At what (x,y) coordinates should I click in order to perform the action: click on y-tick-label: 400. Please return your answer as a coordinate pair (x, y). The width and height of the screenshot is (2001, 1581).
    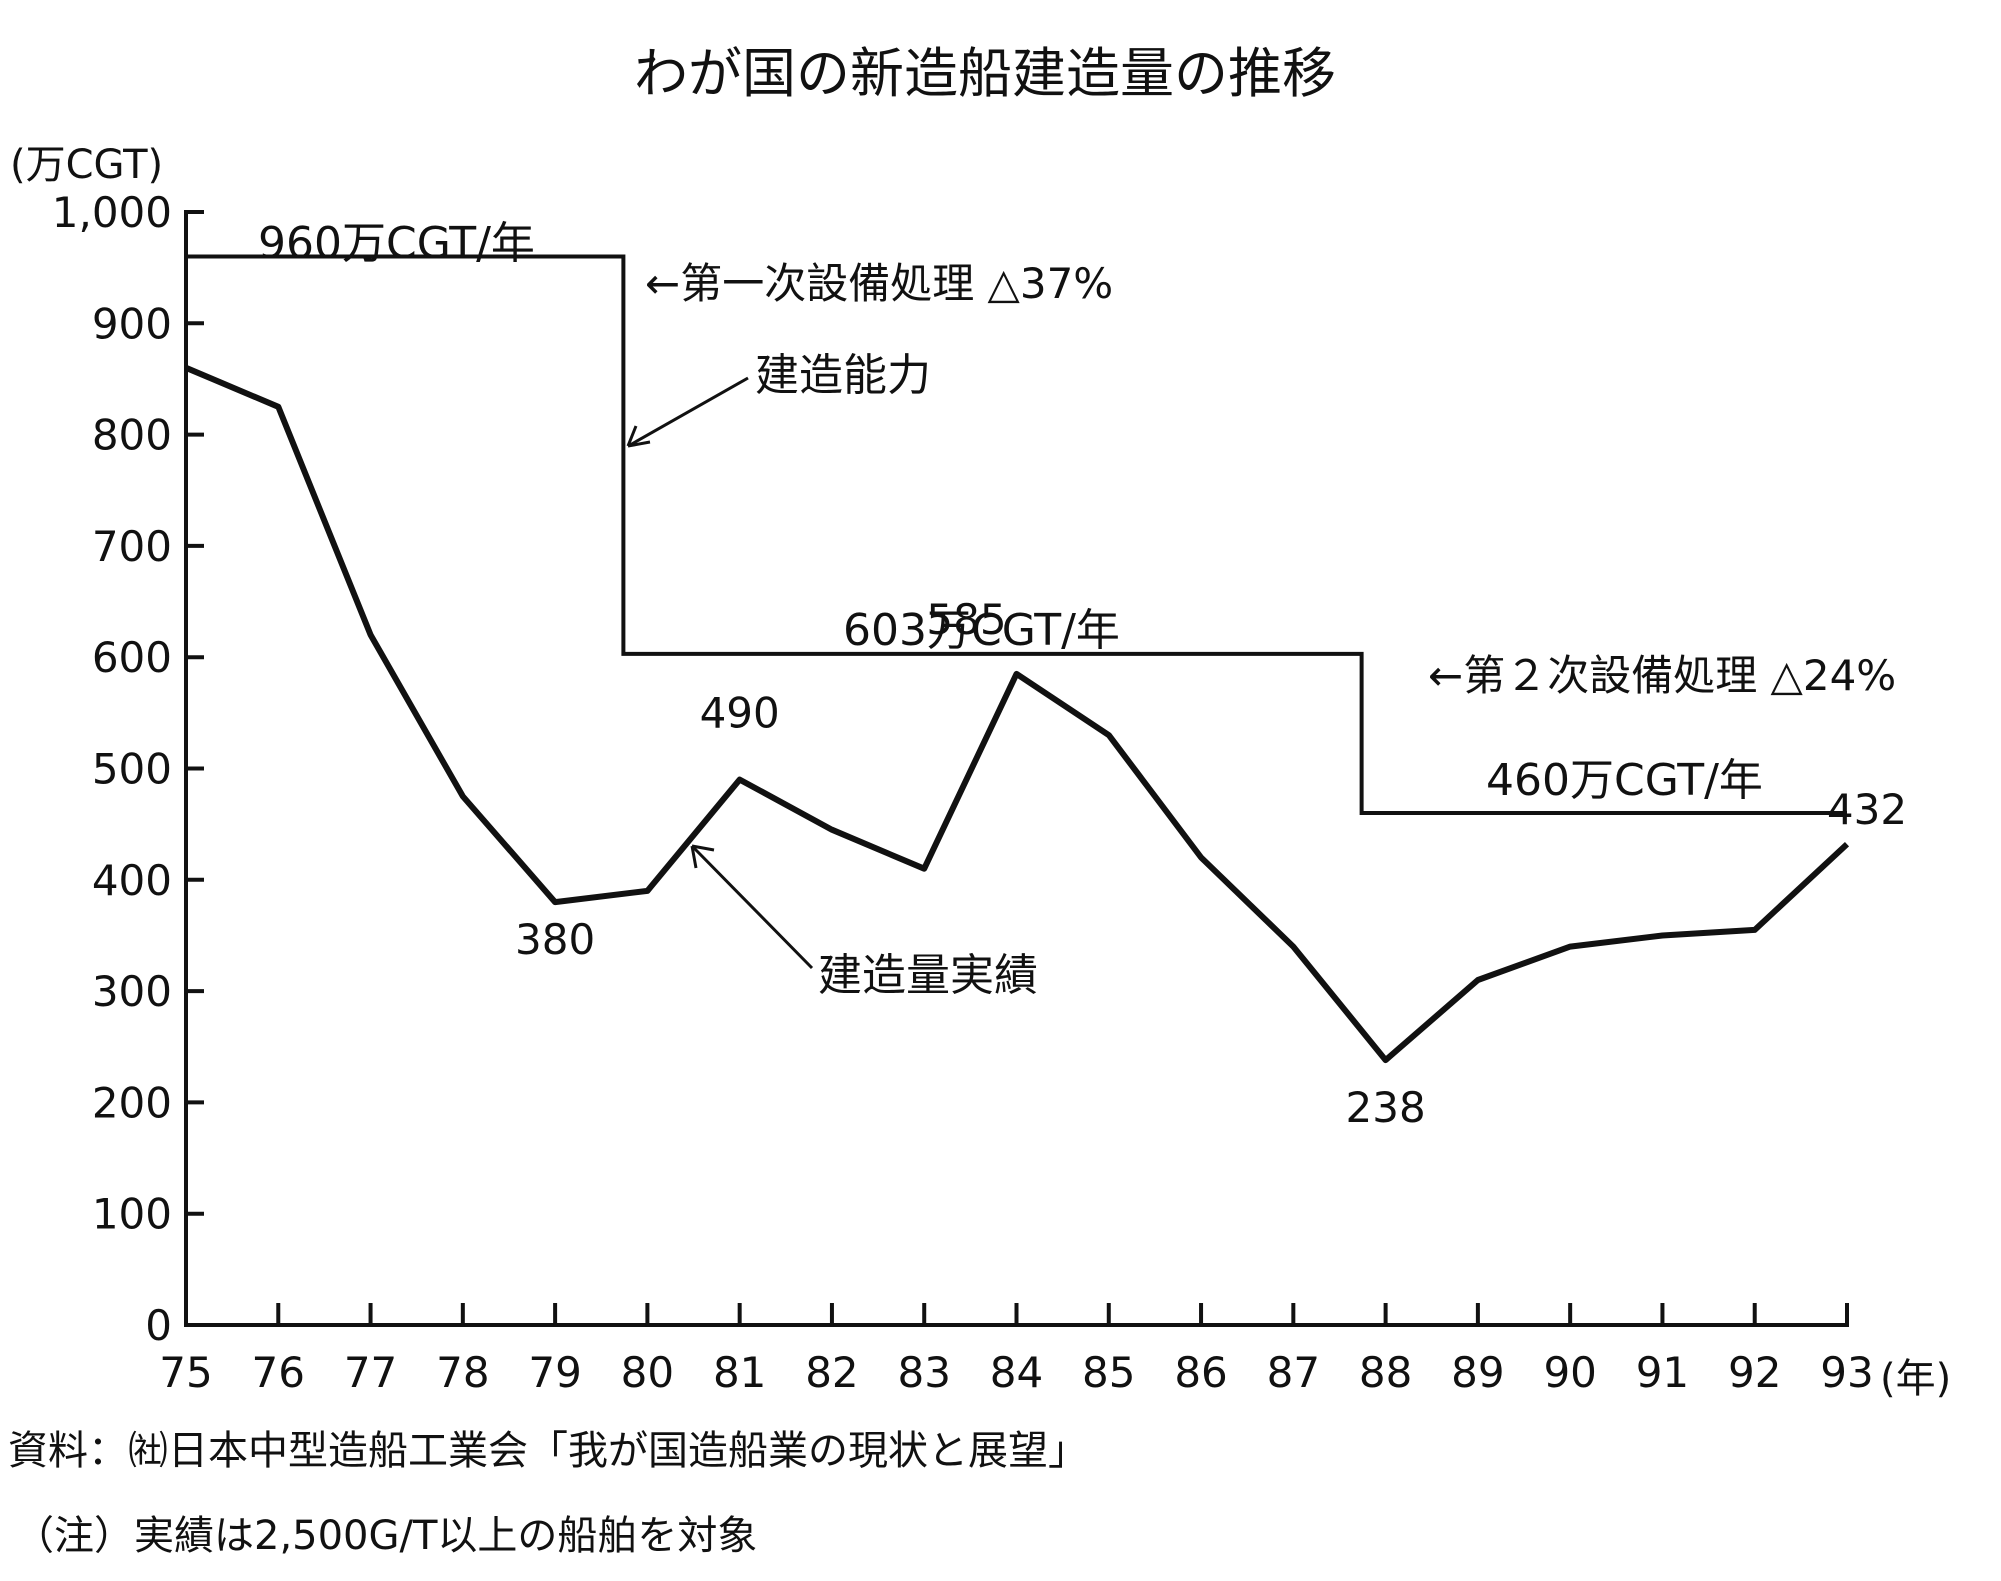
    Looking at the image, I should click on (132, 880).